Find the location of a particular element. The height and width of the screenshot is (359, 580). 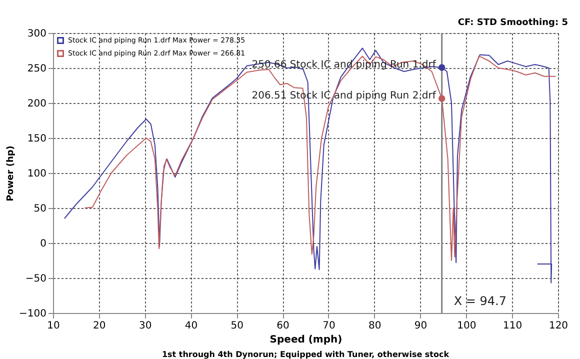

x-tick-label: 120 is located at coordinates (558, 326).